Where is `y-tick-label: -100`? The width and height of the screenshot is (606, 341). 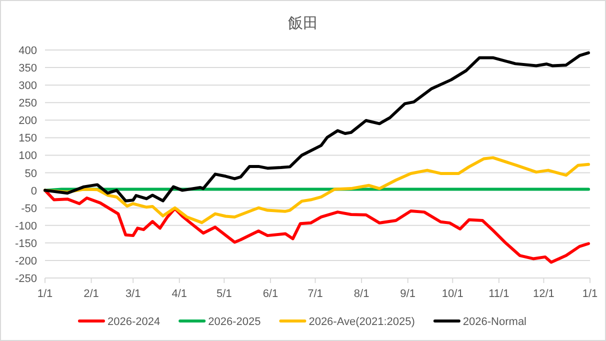 y-tick-label: -100 is located at coordinates (25, 226).